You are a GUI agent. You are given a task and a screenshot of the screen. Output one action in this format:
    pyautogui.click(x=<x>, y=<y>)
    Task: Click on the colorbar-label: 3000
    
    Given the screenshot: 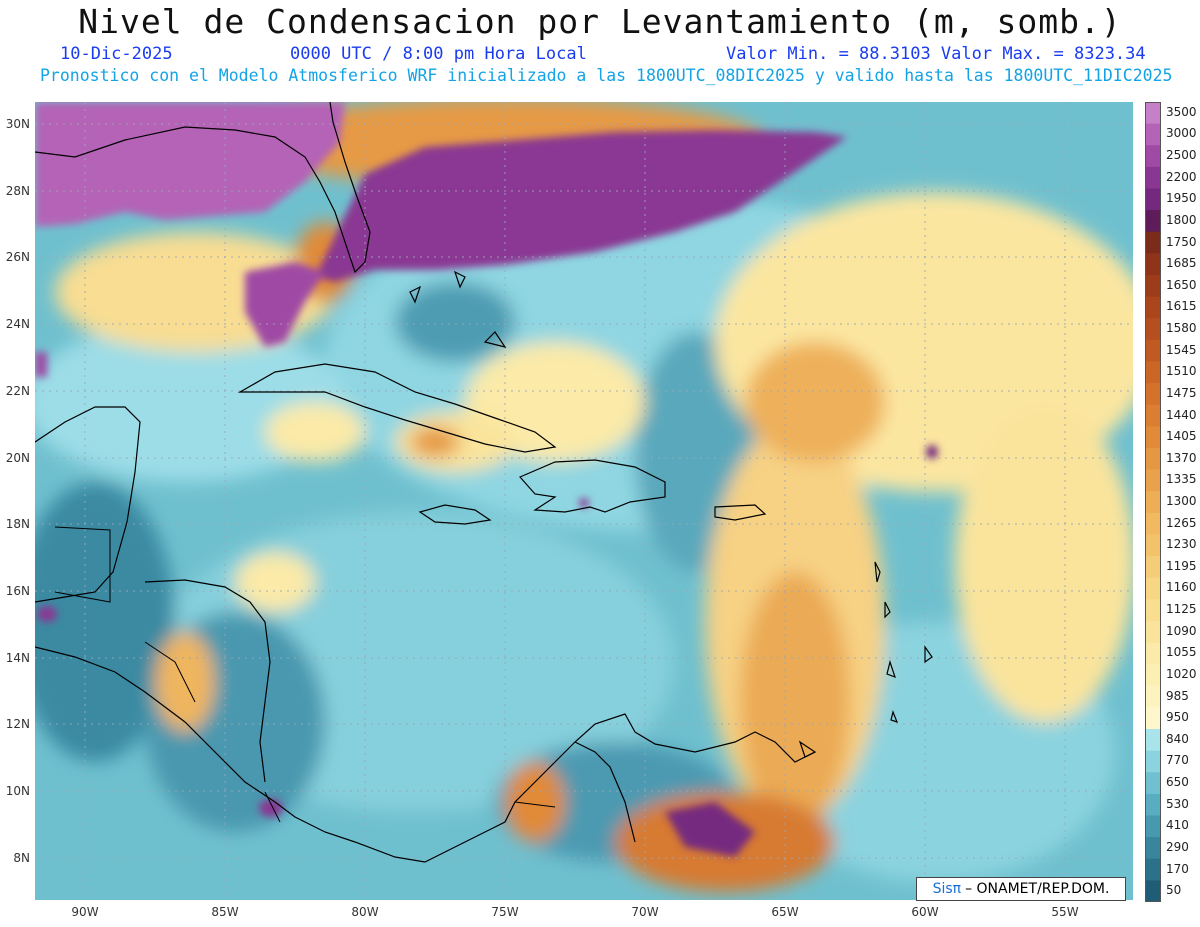 What is the action you would take?
    pyautogui.click(x=1181, y=133)
    